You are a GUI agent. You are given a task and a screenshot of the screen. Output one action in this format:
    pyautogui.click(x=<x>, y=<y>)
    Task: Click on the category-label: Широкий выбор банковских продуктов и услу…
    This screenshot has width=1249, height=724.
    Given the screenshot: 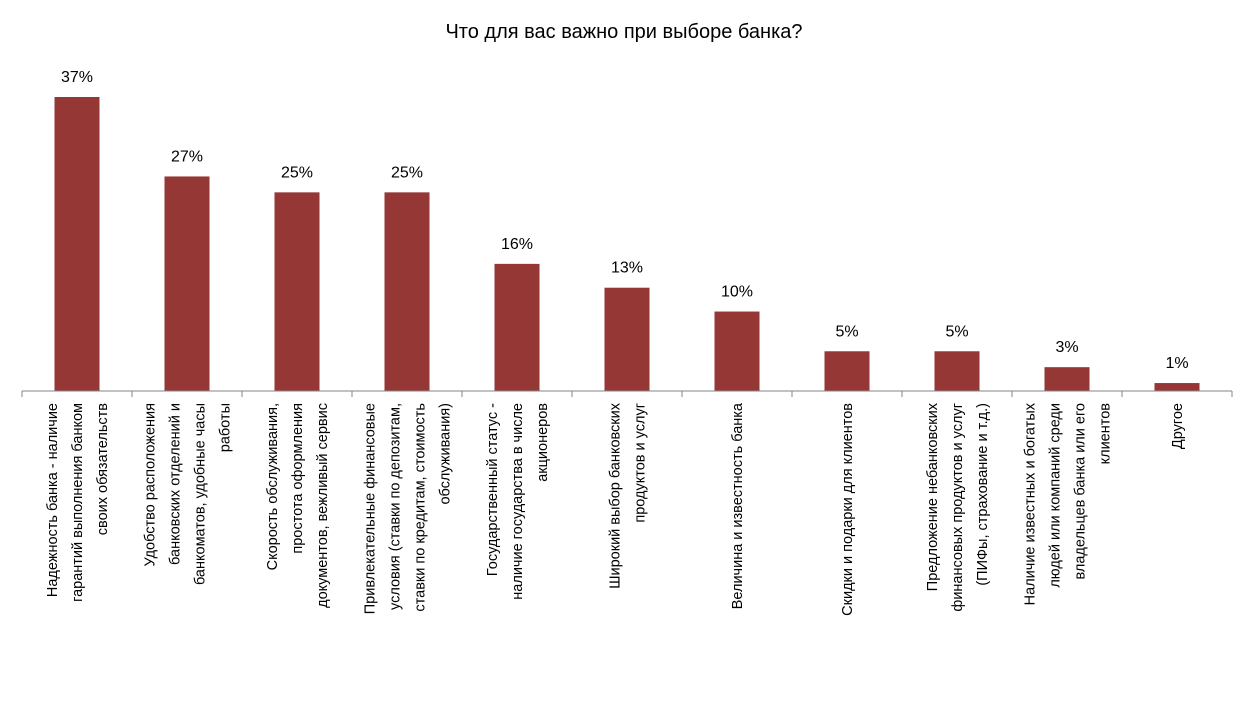 What is the action you would take?
    pyautogui.click(x=628, y=495)
    